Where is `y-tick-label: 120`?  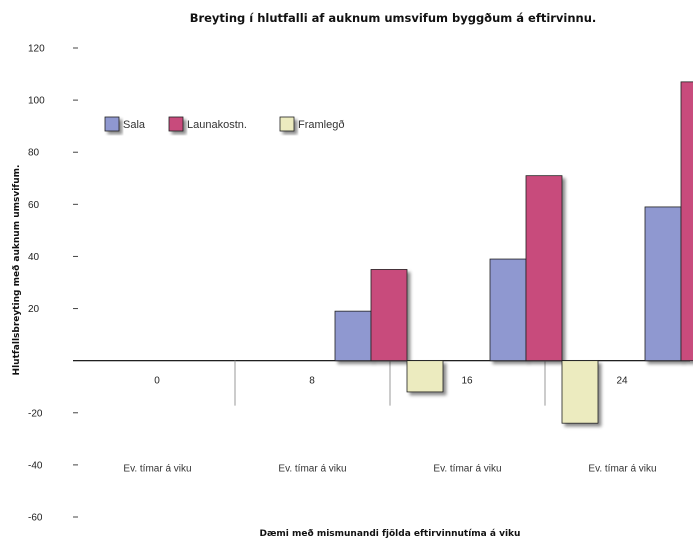
y-tick-label: 120 is located at coordinates (36, 49).